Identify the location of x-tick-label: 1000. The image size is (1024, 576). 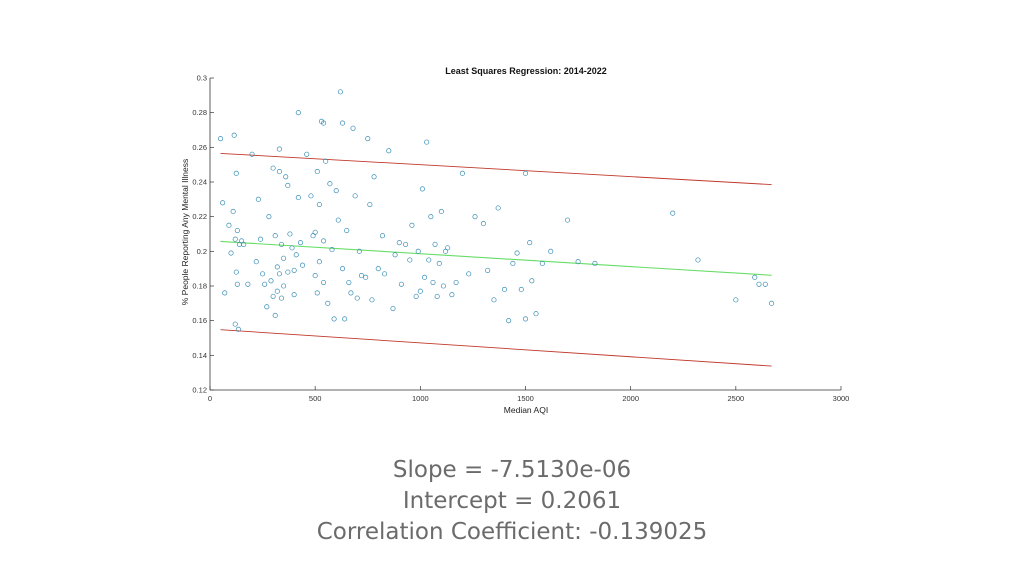
(420, 398).